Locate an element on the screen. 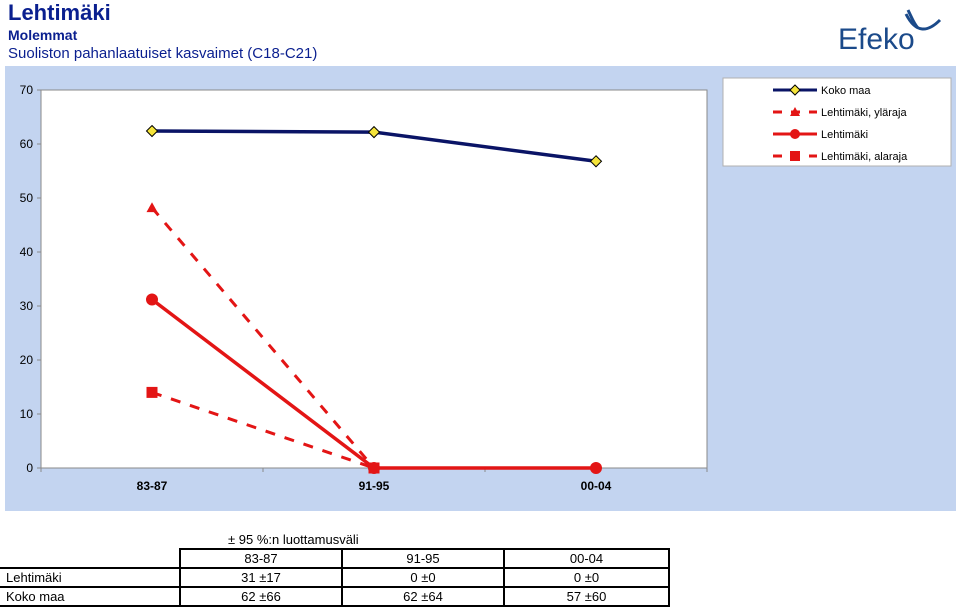  legend-label: Lehtimäki, alaraja is located at coordinates (864, 157).